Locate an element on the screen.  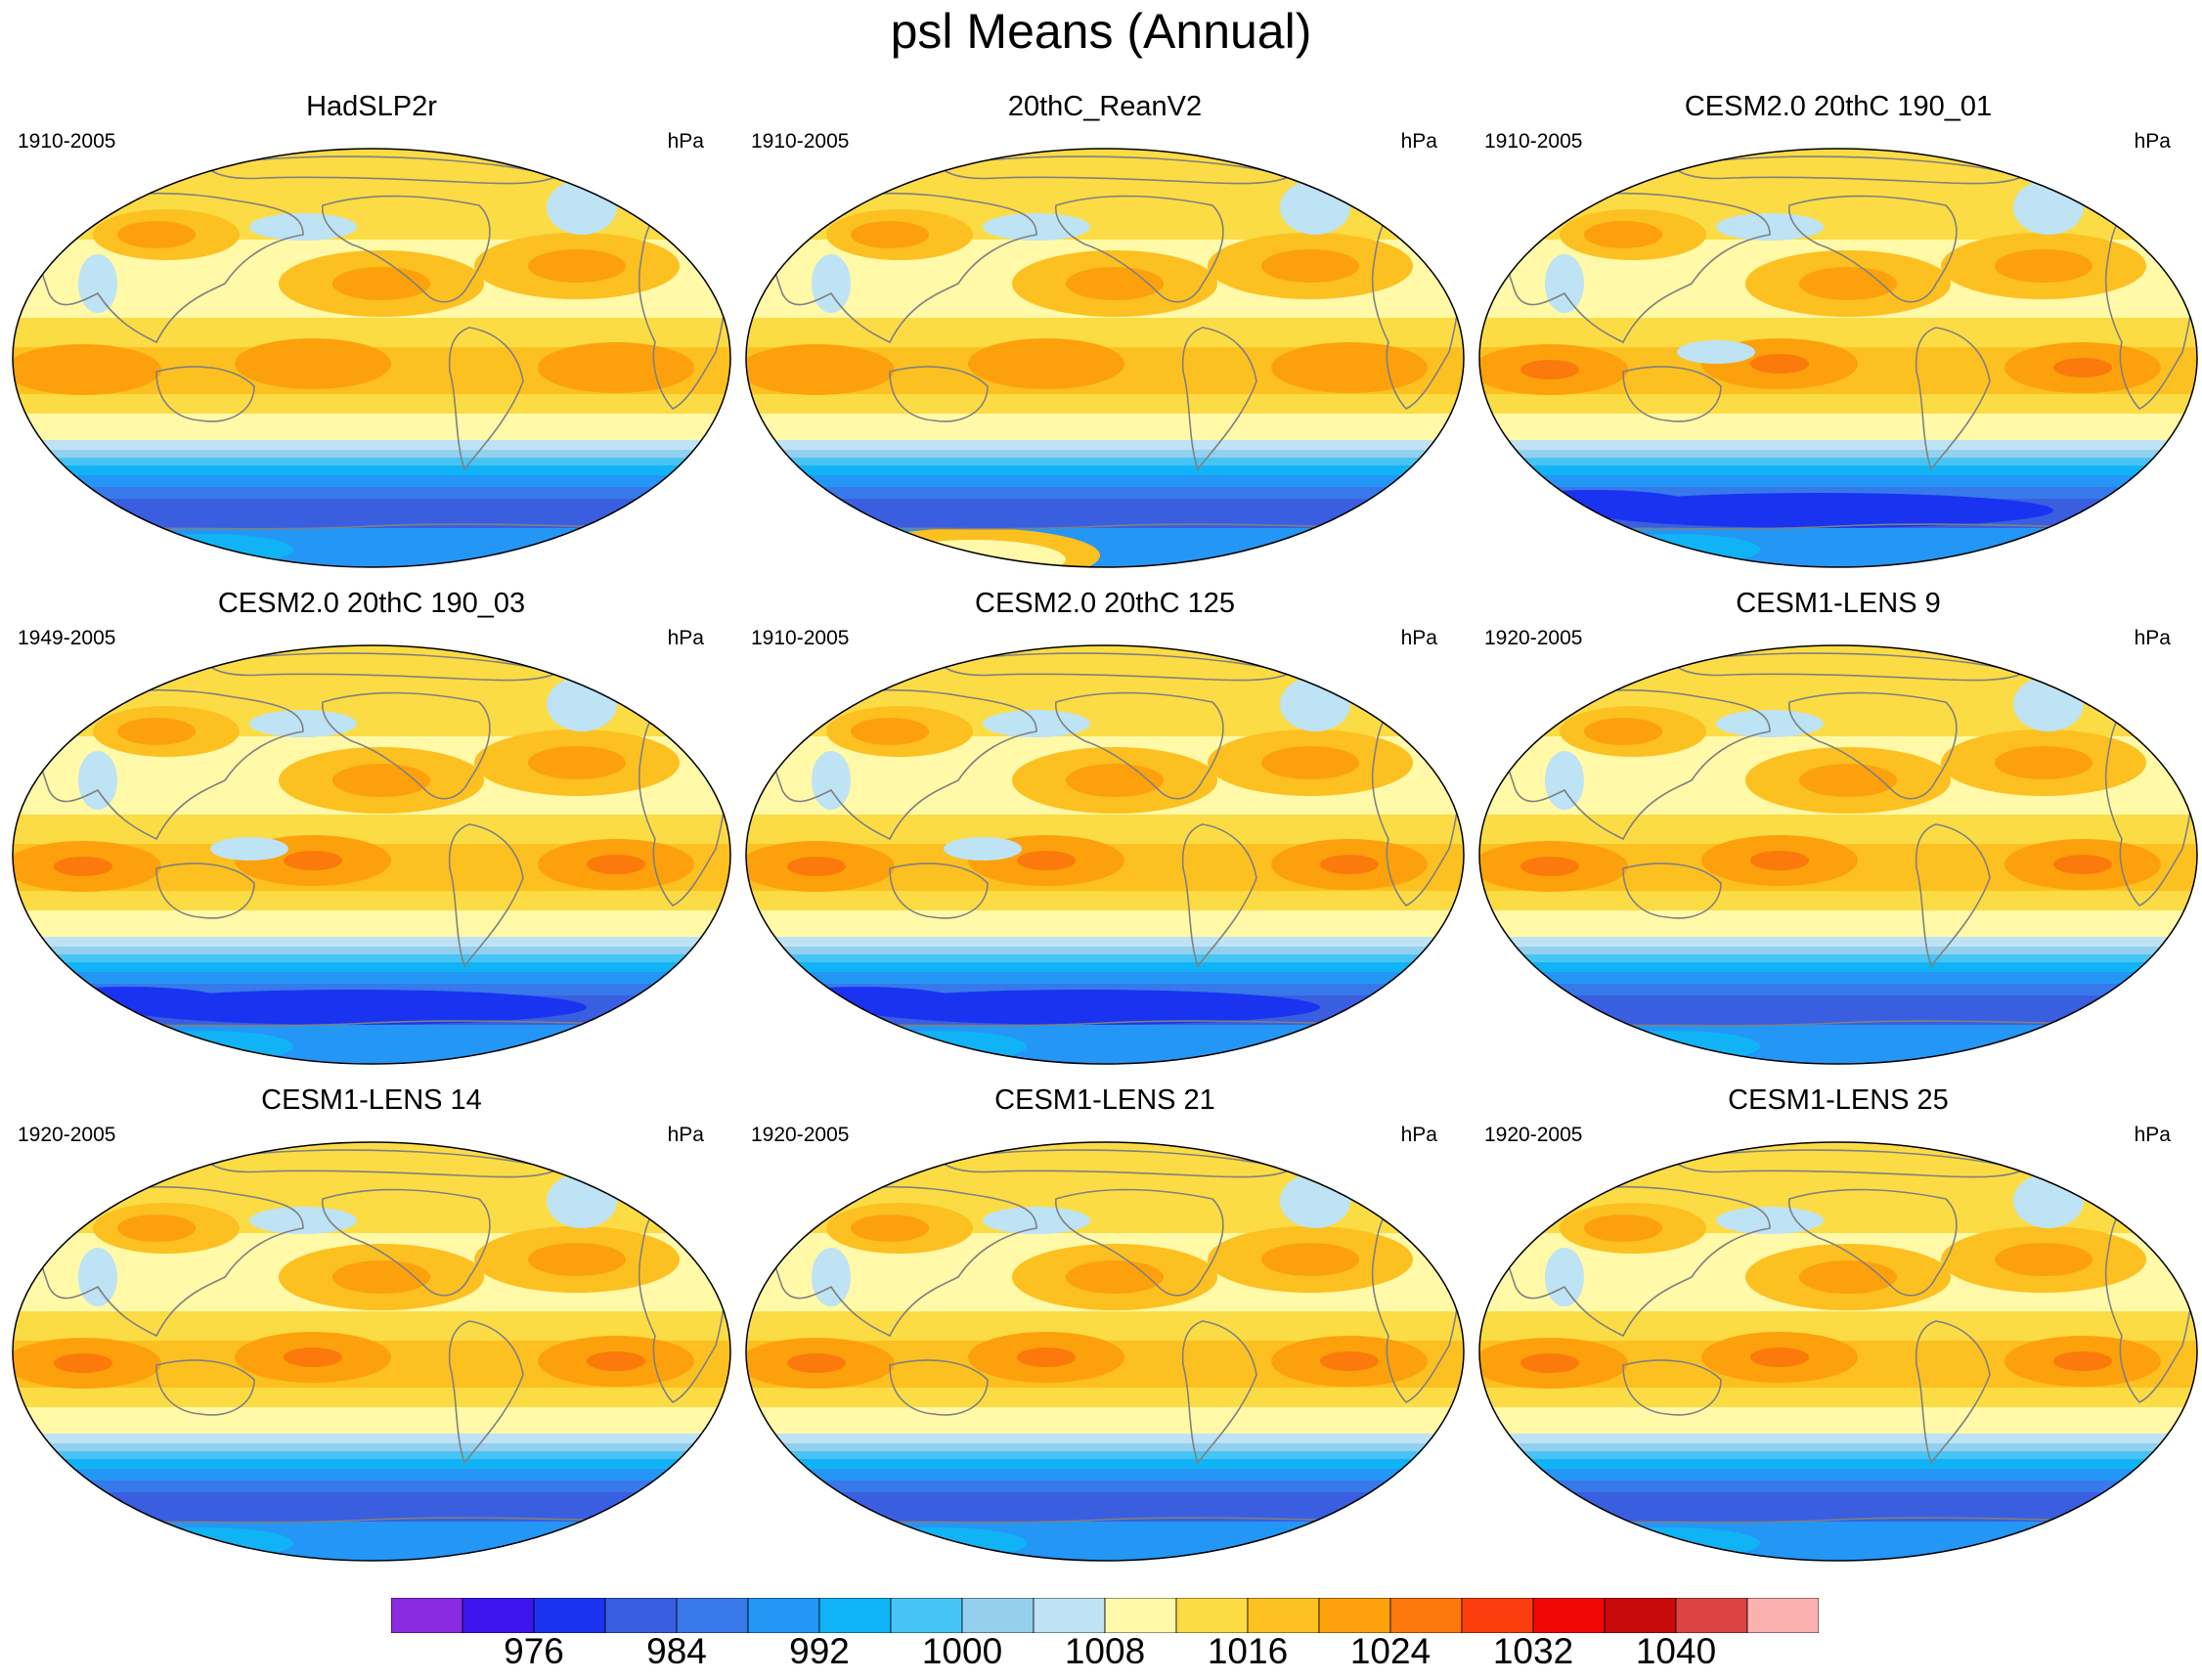
colorbar is located at coordinates (1105, 1615).